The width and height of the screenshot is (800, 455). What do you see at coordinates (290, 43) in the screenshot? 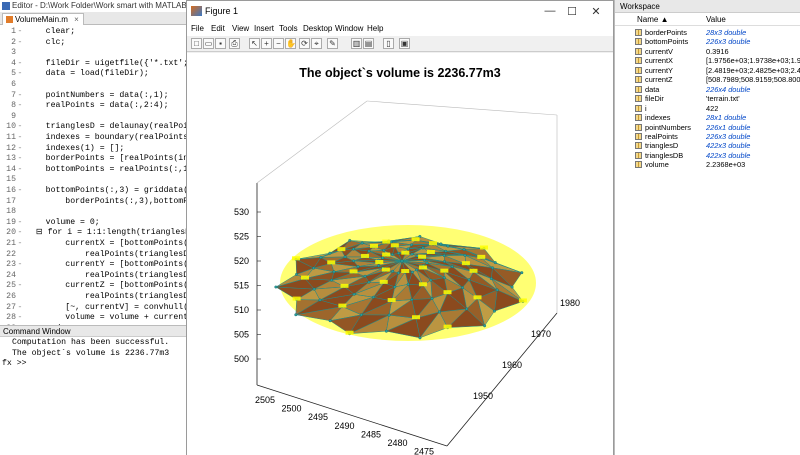
I see `pan-icon: ✋` at bounding box center [290, 43].